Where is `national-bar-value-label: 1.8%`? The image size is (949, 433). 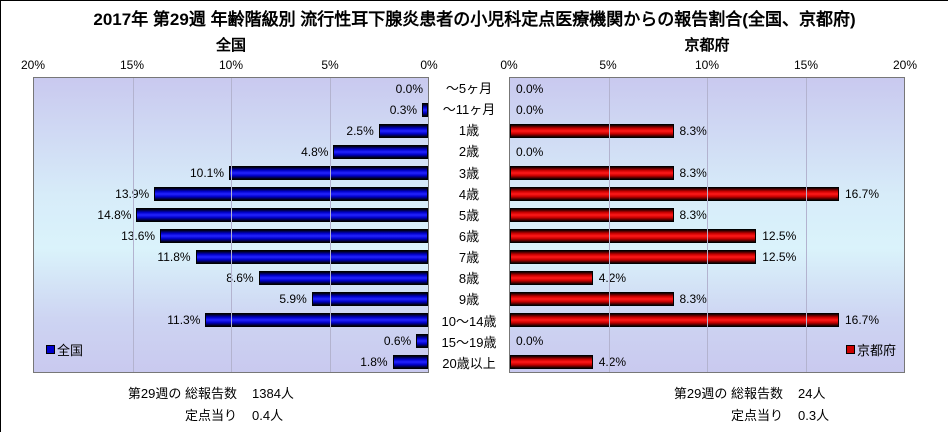
national-bar-value-label: 1.8% is located at coordinates (374, 361).